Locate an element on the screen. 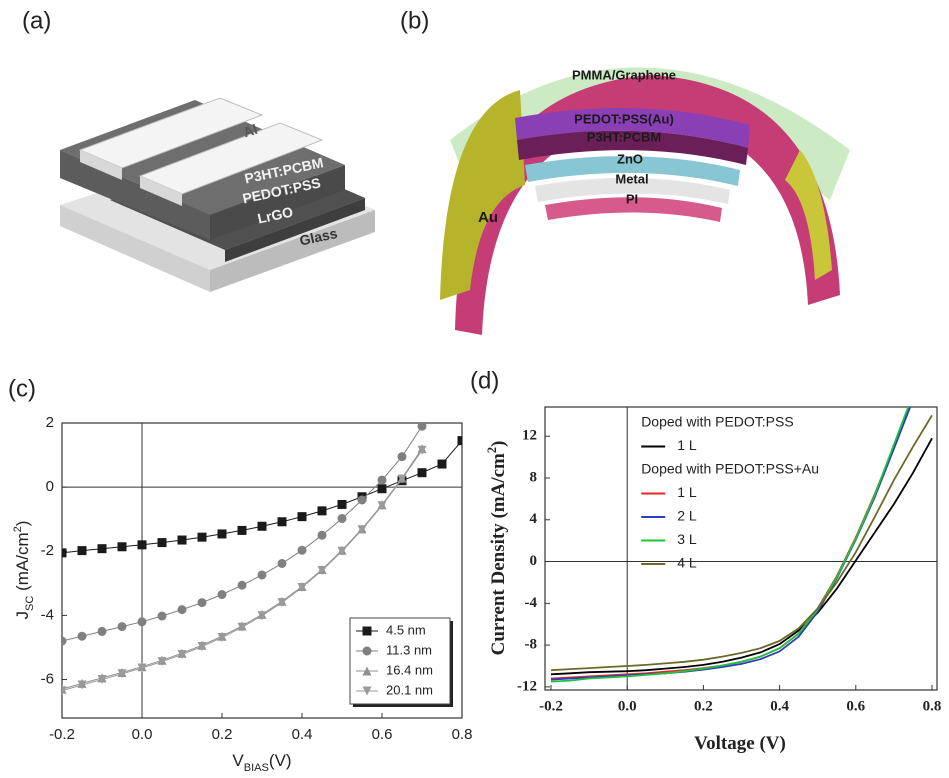 This screenshot has height=778, width=949. p3ht-layer is located at coordinates (632, 147).